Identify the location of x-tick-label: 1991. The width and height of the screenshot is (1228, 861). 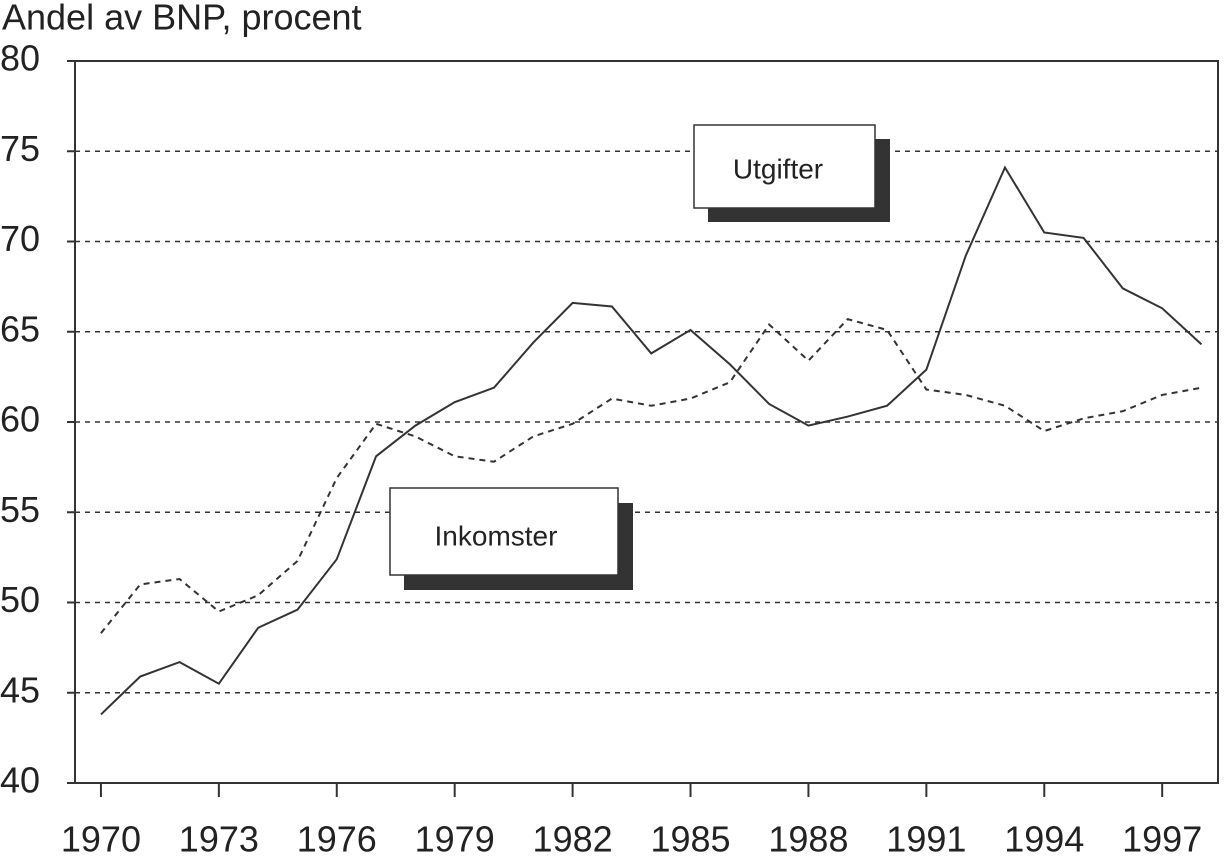
(926, 839).